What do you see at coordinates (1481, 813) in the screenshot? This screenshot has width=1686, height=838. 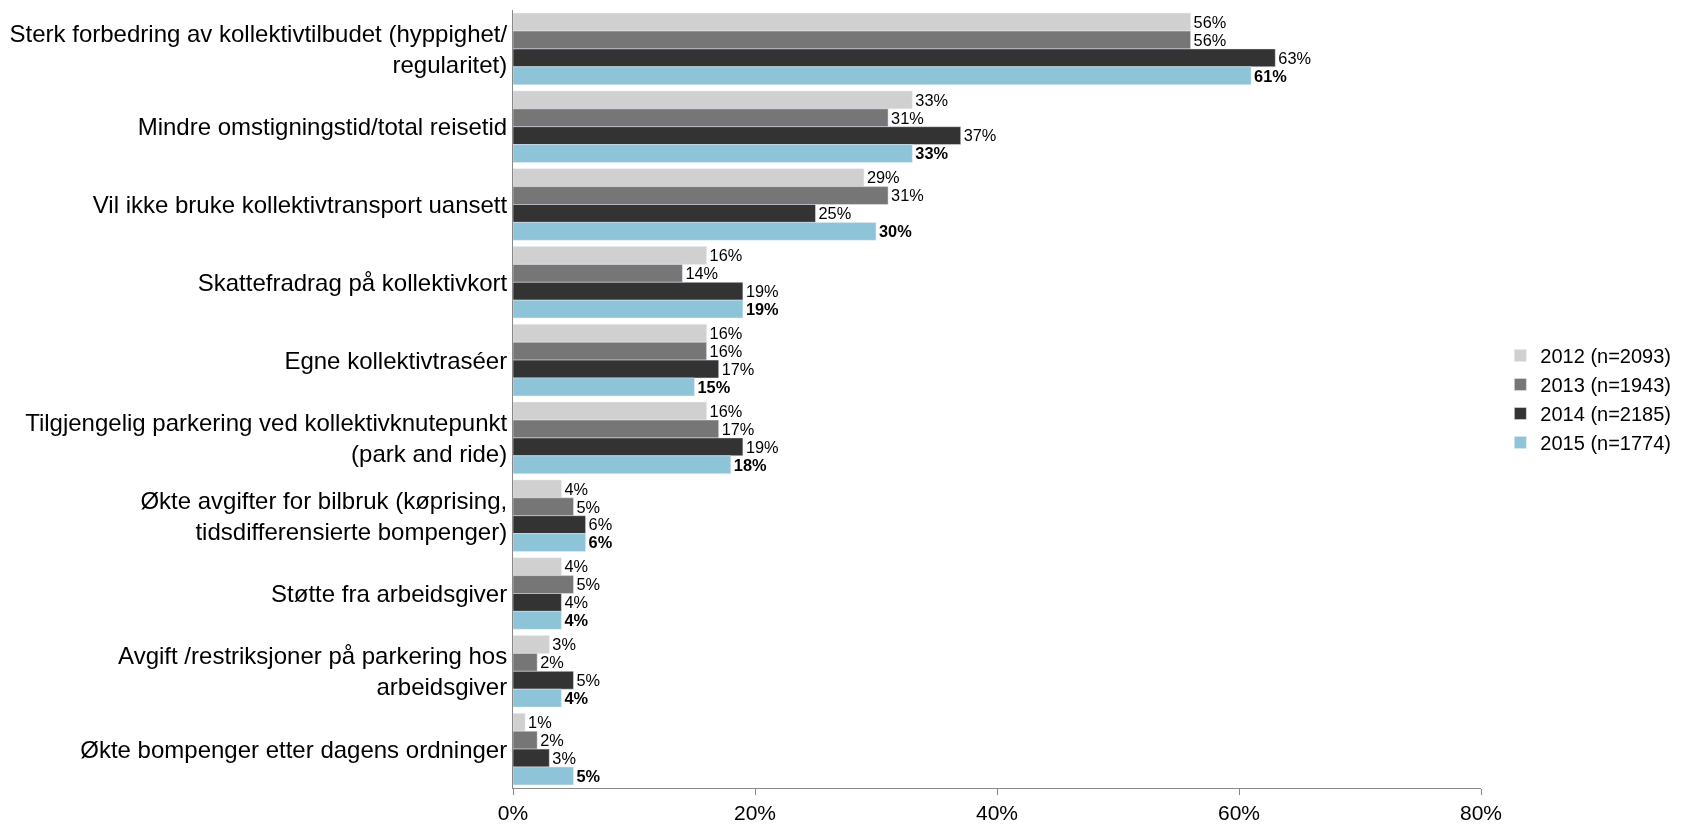 I see `x-tick-label: 80%` at bounding box center [1481, 813].